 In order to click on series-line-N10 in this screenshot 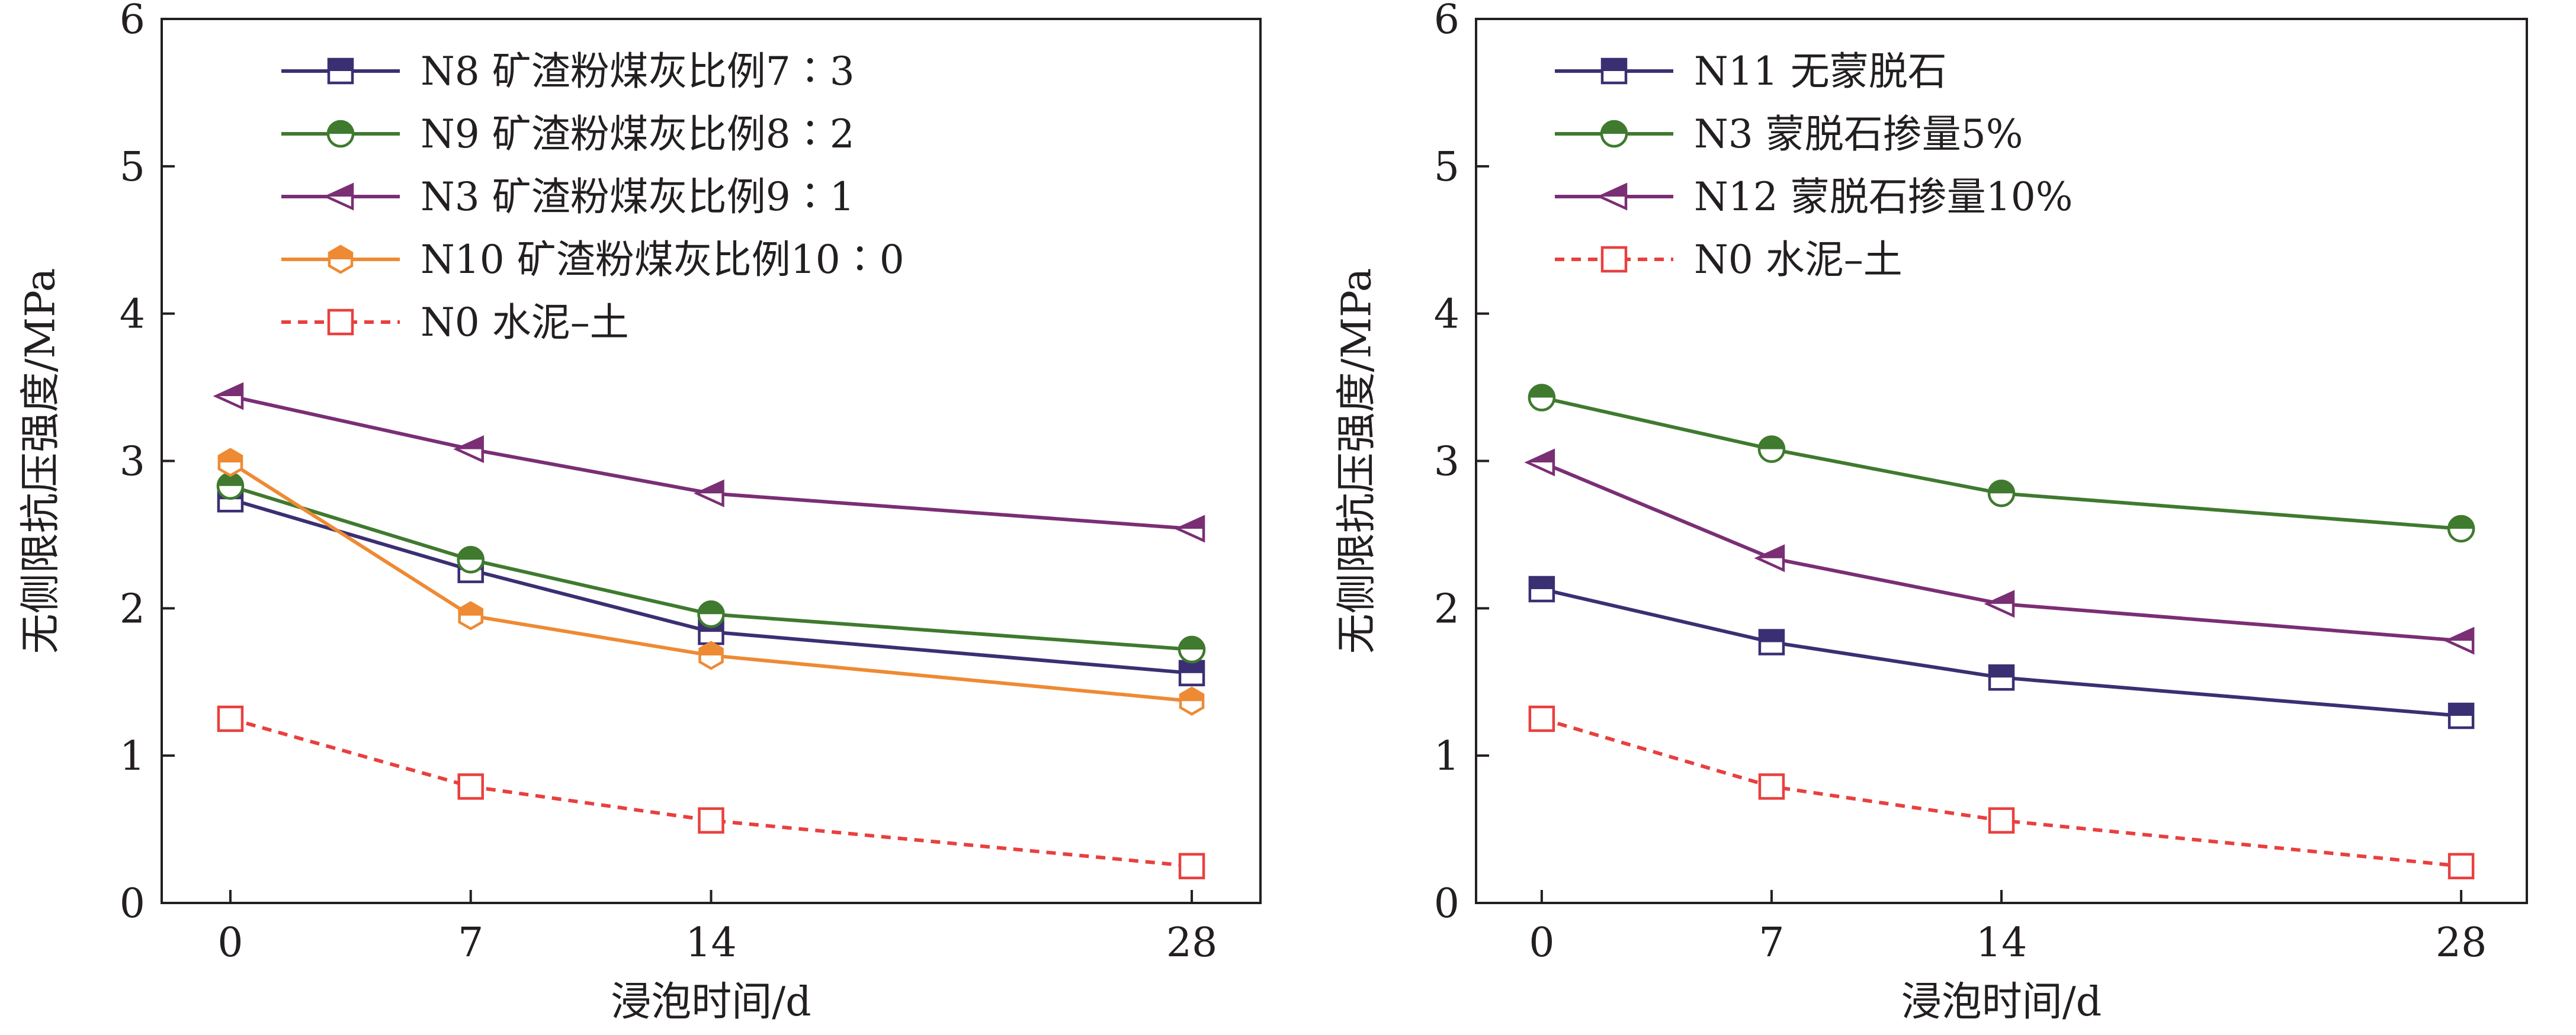, I will do `click(710, 582)`.